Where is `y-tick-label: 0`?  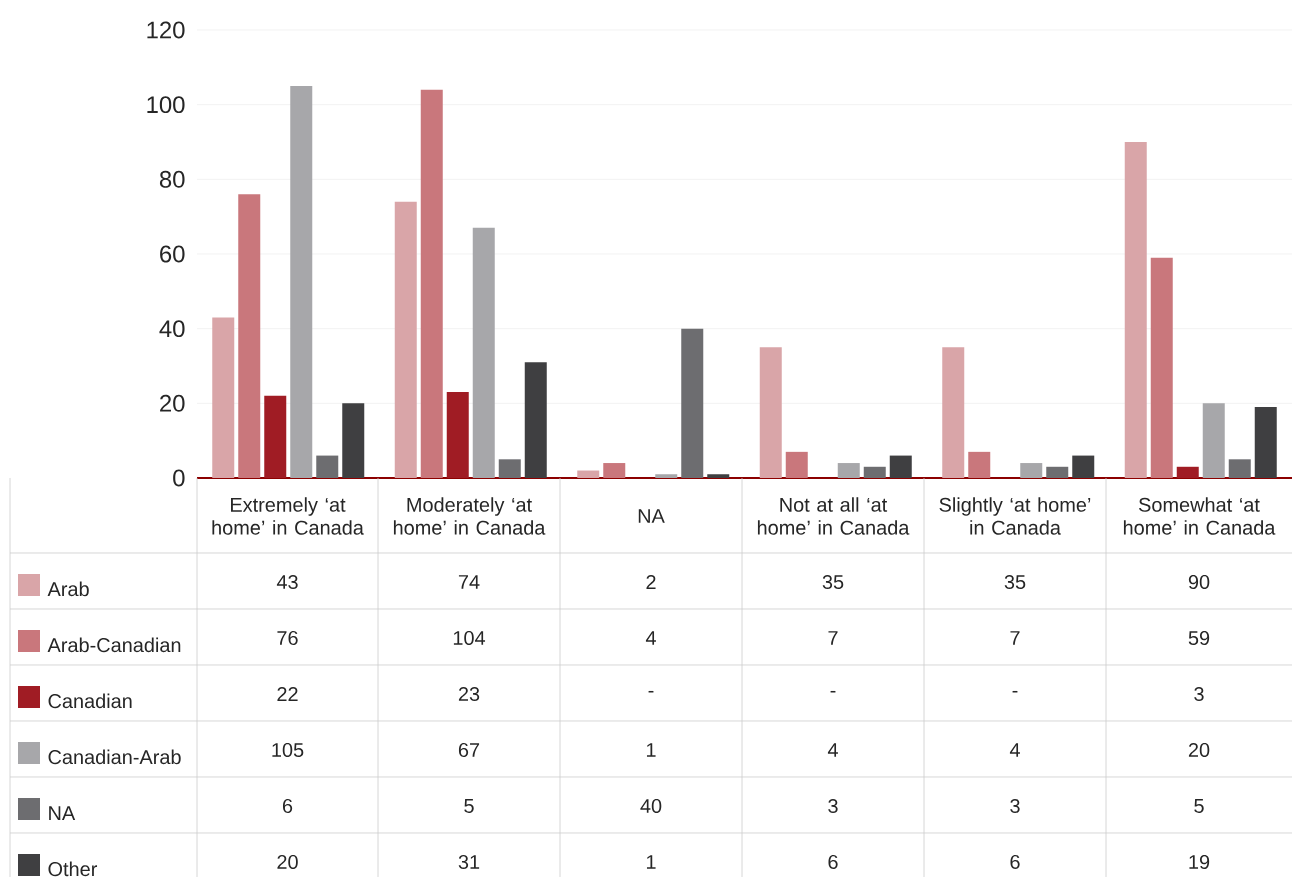
y-tick-label: 0 is located at coordinates (179, 478).